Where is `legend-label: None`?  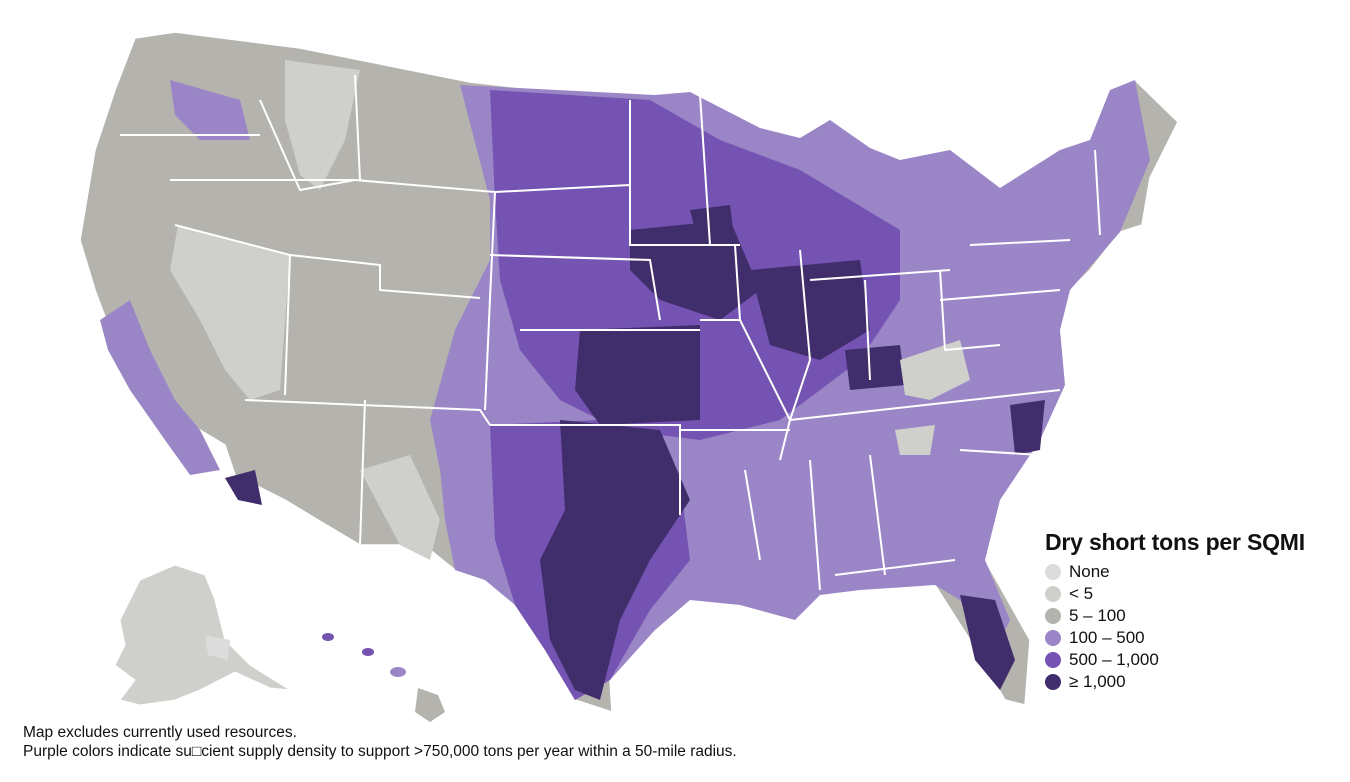
legend-label: None is located at coordinates (1089, 571).